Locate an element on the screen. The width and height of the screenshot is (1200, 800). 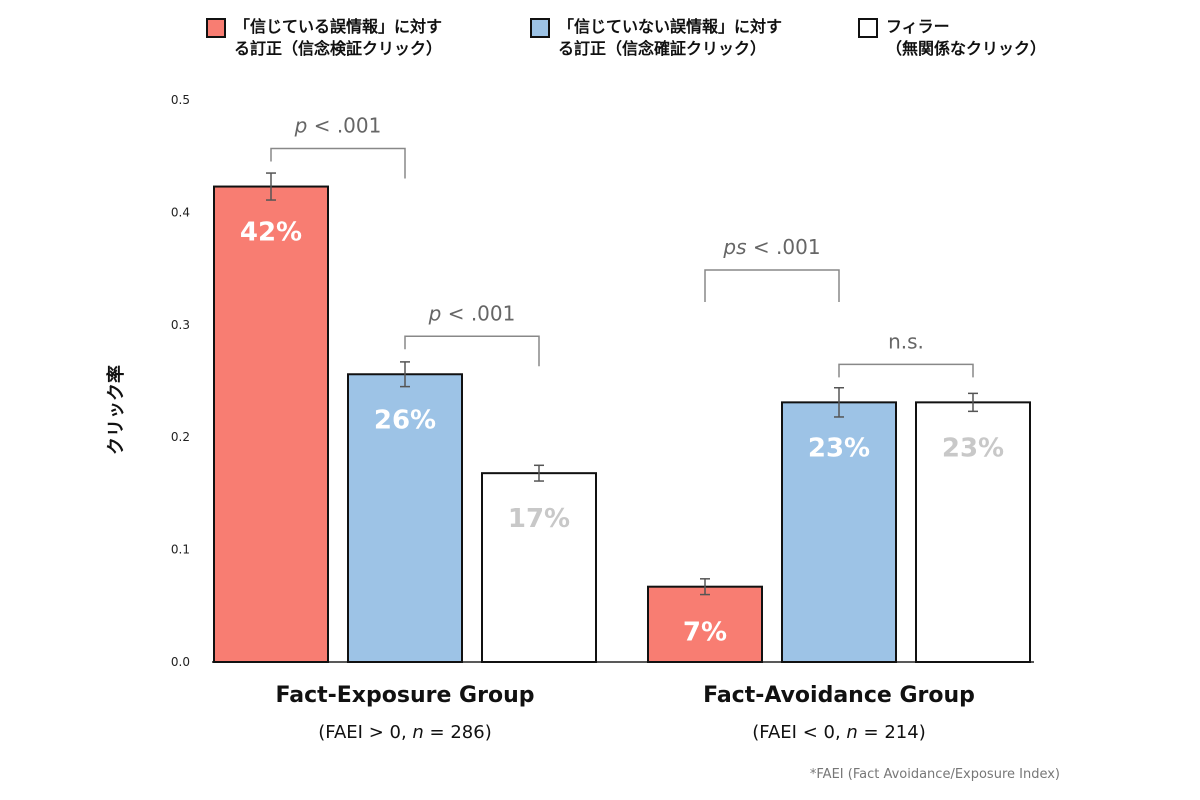
y-tick-label: 0.3 is located at coordinates (180, 325).